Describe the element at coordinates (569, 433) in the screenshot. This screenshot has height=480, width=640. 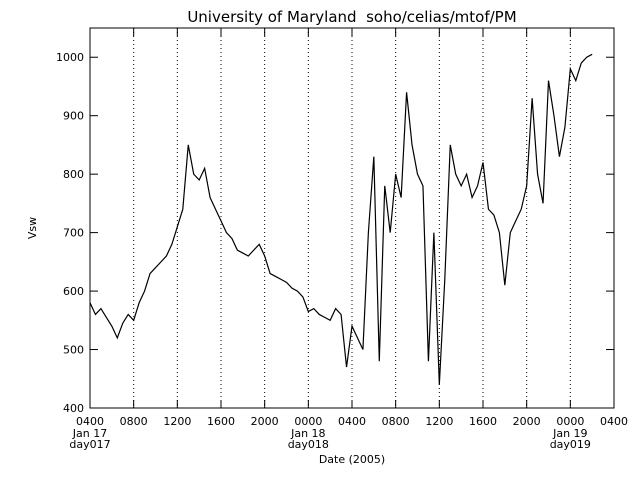
I see `x-tick-date: Jan 19` at that location.